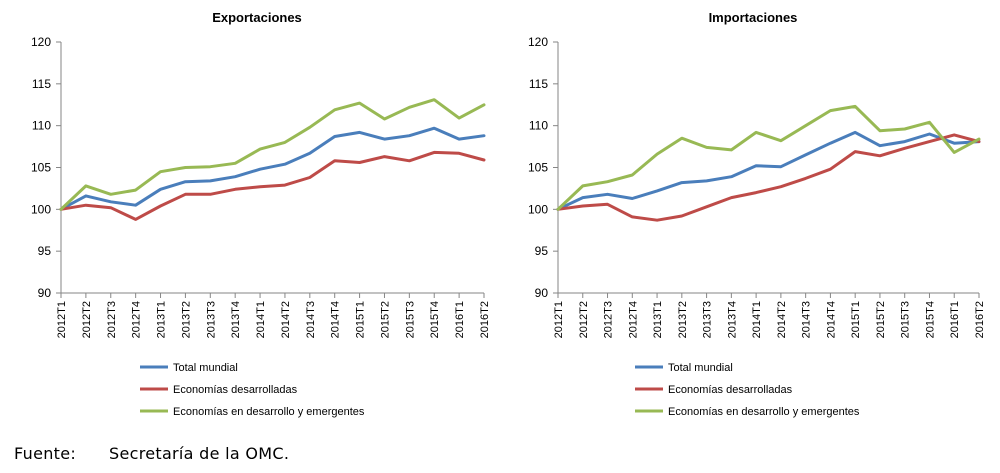  I want to click on importaciones-xtick-label: 2016T1, so click(955, 319).